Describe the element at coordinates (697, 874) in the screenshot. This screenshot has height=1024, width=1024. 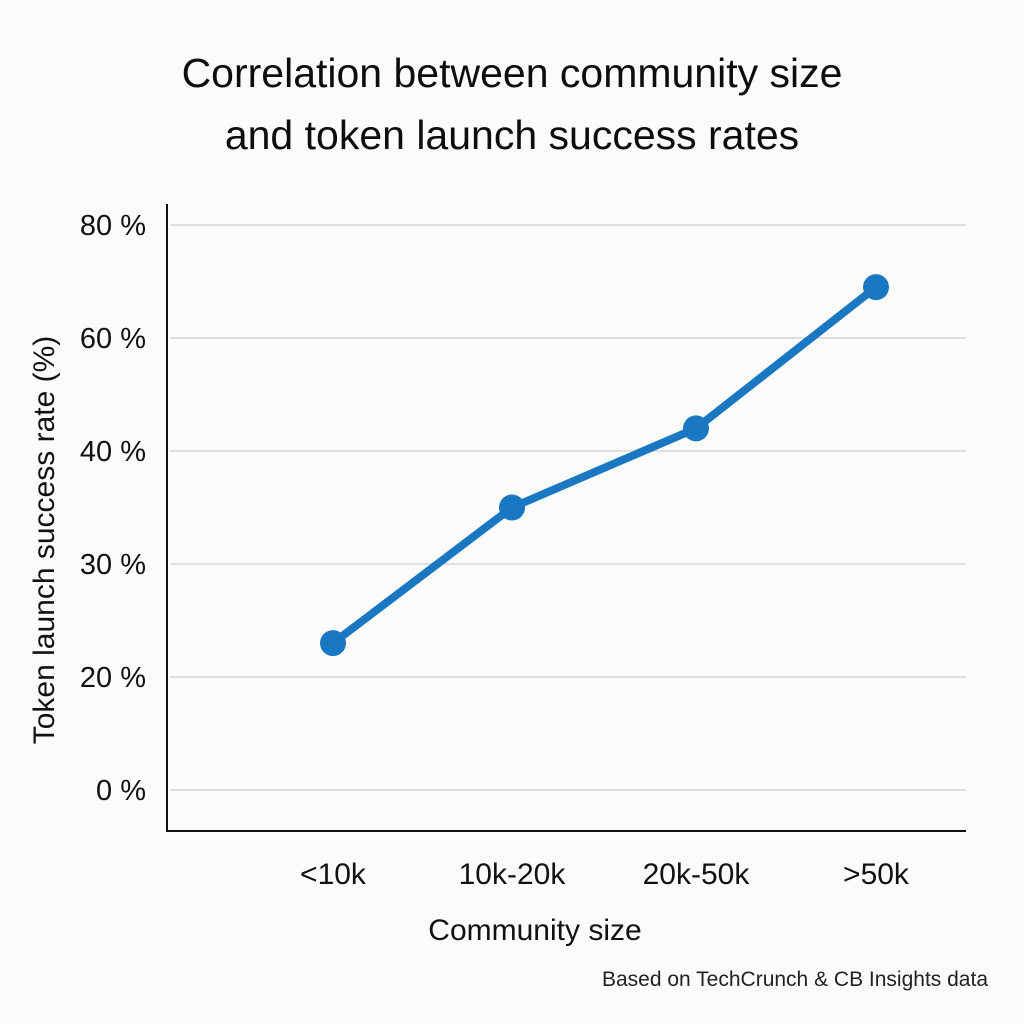
I see `x-tick-label: 20k-50k` at that location.